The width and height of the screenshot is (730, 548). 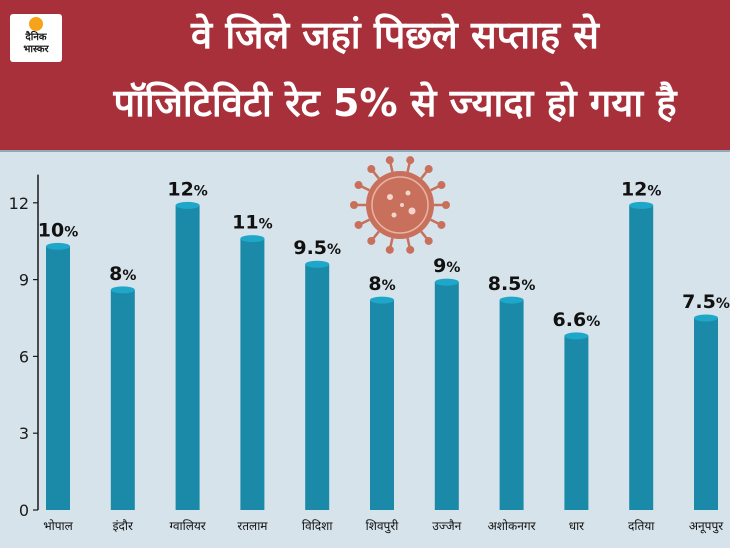 I want to click on x-tick-label: विदिशा, so click(x=317, y=526).